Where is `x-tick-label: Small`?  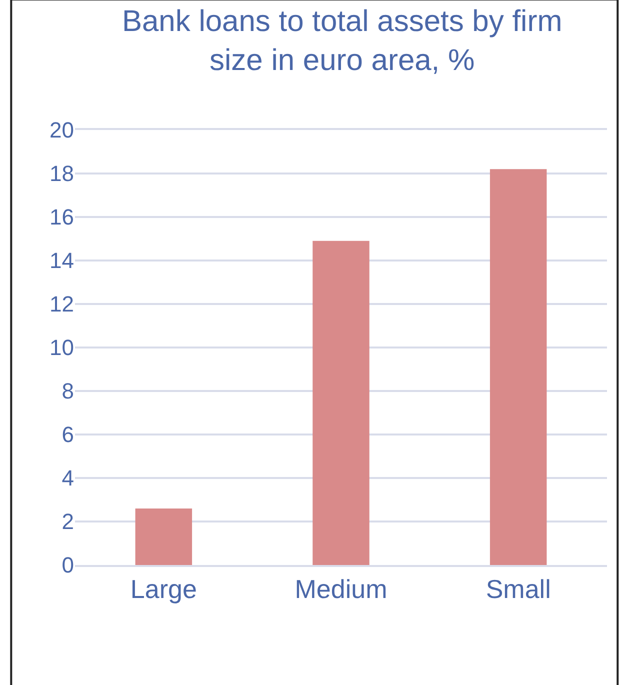 x-tick-label: Small is located at coordinates (518, 589).